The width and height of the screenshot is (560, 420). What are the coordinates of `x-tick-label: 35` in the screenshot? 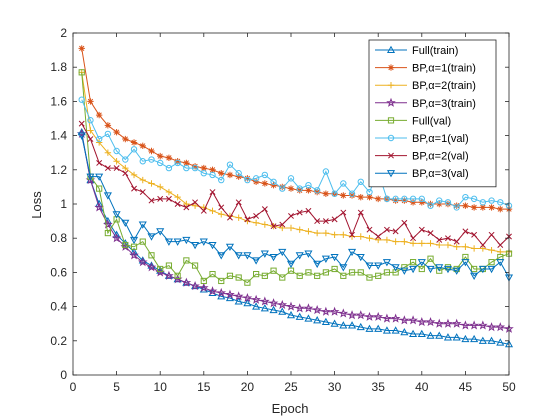 It's located at (379, 387).